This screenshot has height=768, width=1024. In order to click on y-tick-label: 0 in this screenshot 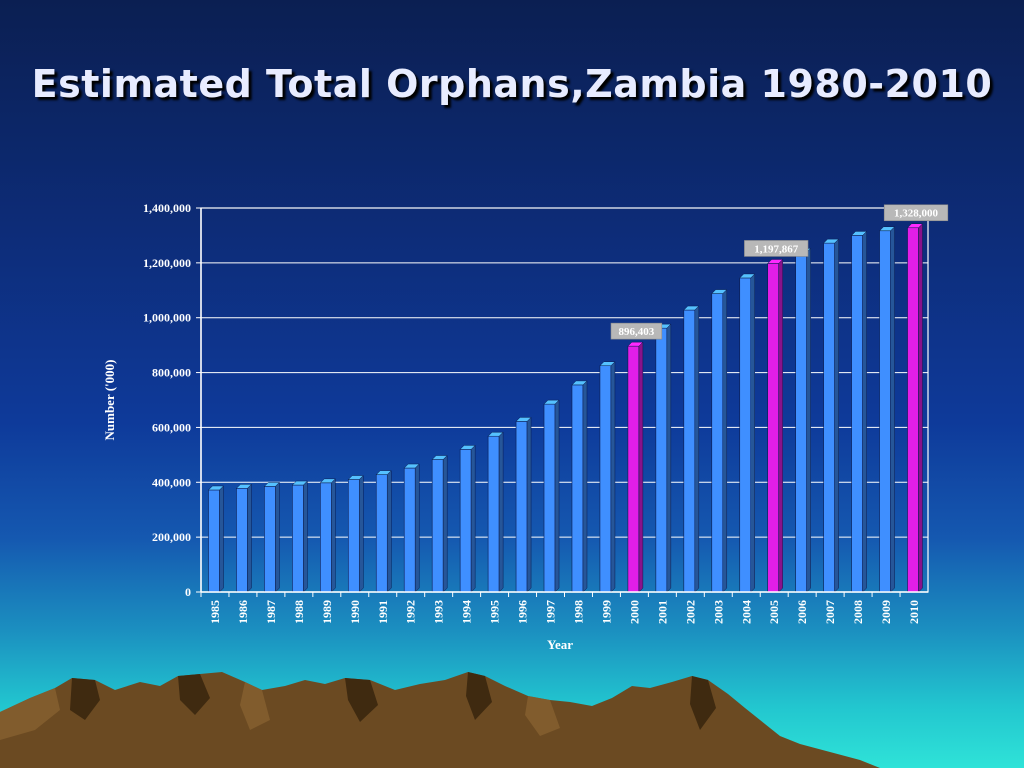, I will do `click(188, 592)`.